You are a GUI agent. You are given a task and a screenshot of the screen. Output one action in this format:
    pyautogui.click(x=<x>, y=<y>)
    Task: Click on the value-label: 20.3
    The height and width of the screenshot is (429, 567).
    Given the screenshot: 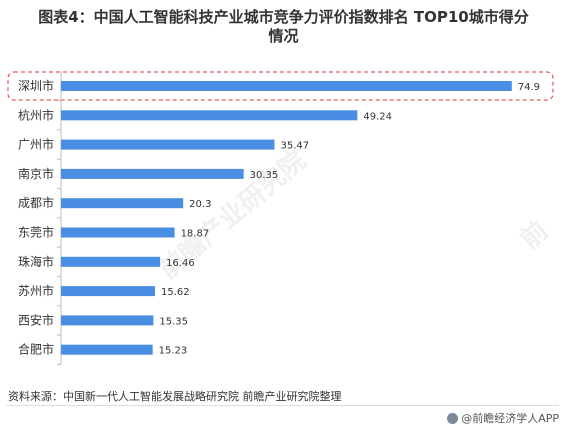 What is the action you would take?
    pyautogui.click(x=200, y=204)
    